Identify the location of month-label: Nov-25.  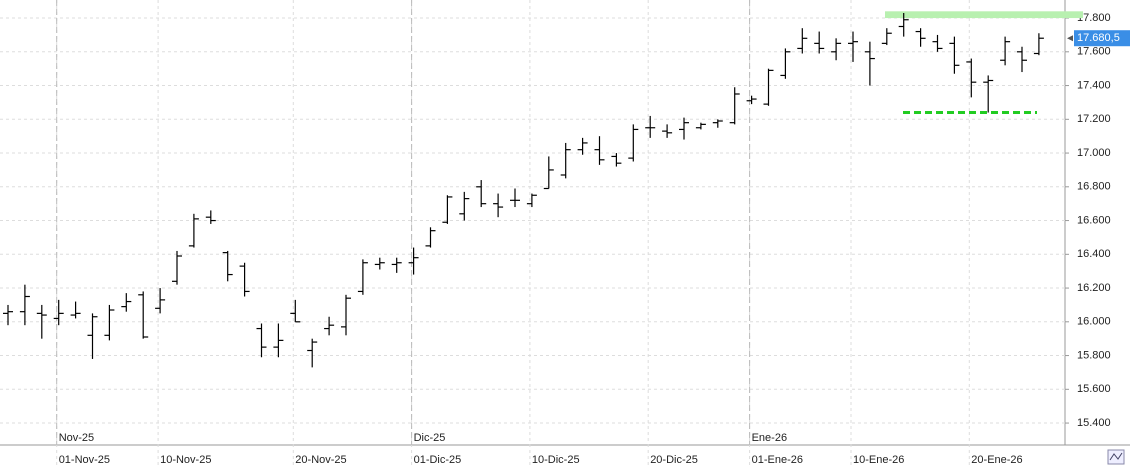
(76, 438).